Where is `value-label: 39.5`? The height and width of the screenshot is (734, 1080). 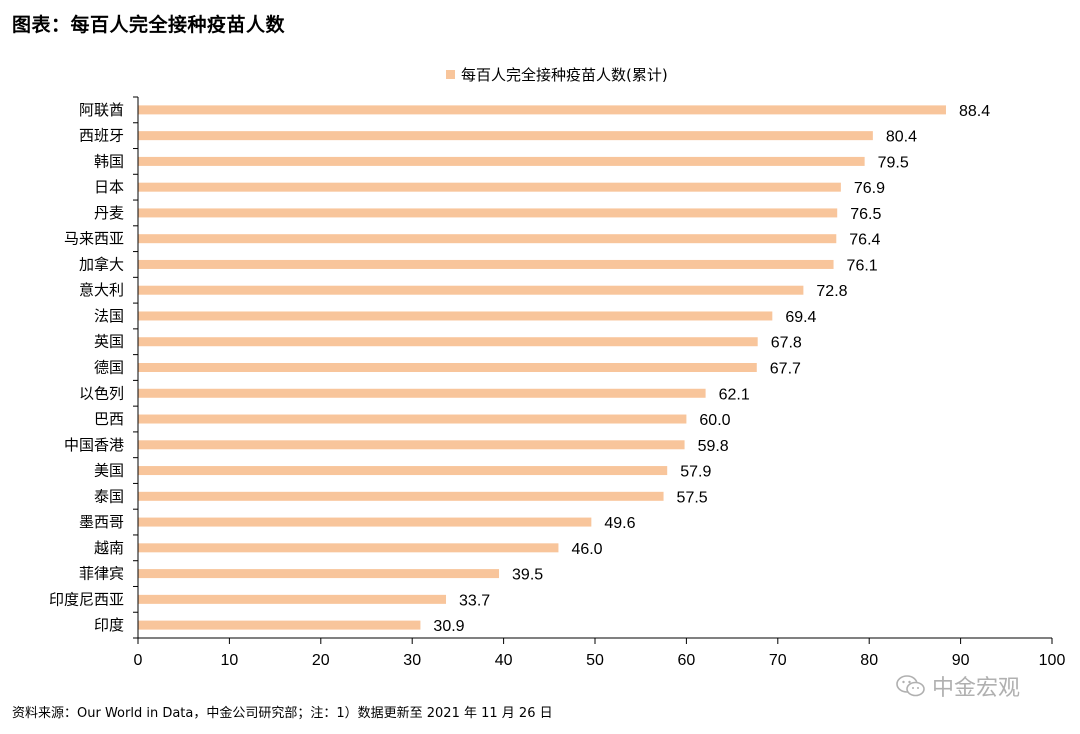 value-label: 39.5 is located at coordinates (527, 575).